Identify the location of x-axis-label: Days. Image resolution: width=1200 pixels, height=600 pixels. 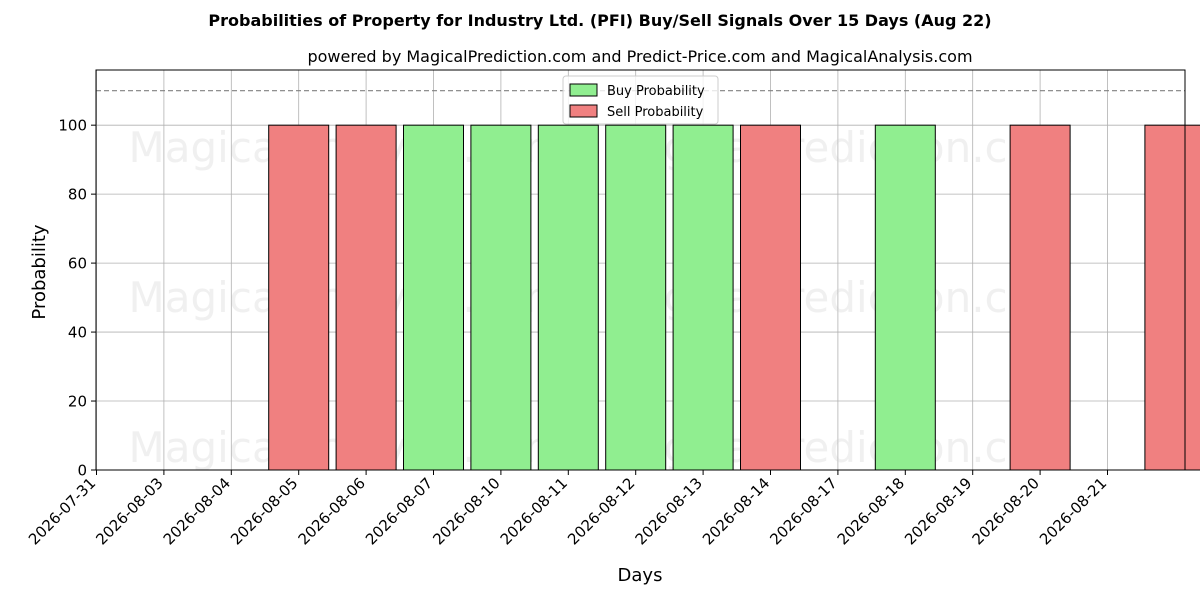
(640, 575).